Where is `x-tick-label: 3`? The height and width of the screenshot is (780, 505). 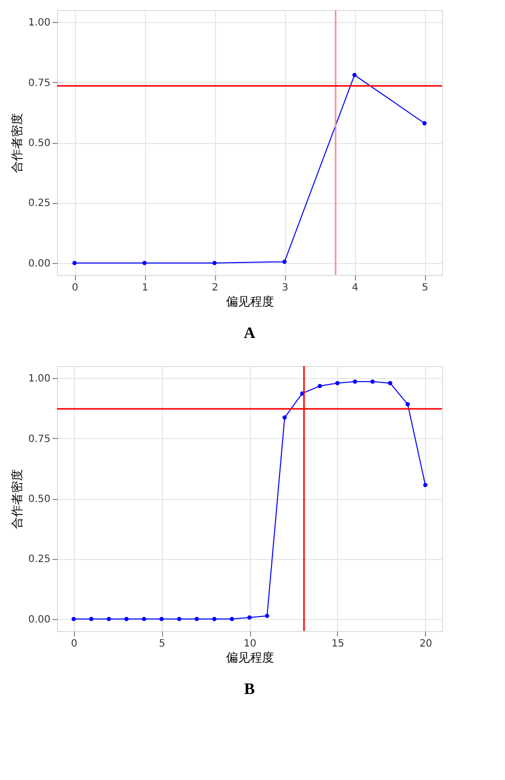
x-tick-label: 3 is located at coordinates (285, 288).